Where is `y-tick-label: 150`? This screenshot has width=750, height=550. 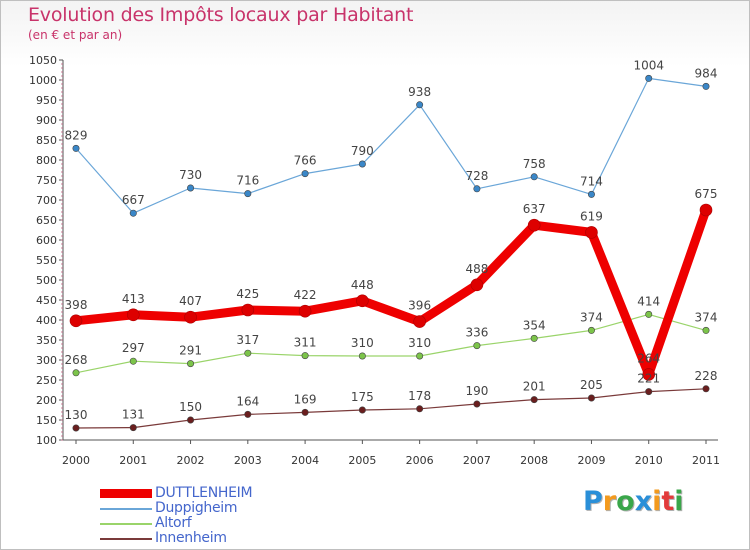 y-tick-label: 150 is located at coordinates (46, 420).